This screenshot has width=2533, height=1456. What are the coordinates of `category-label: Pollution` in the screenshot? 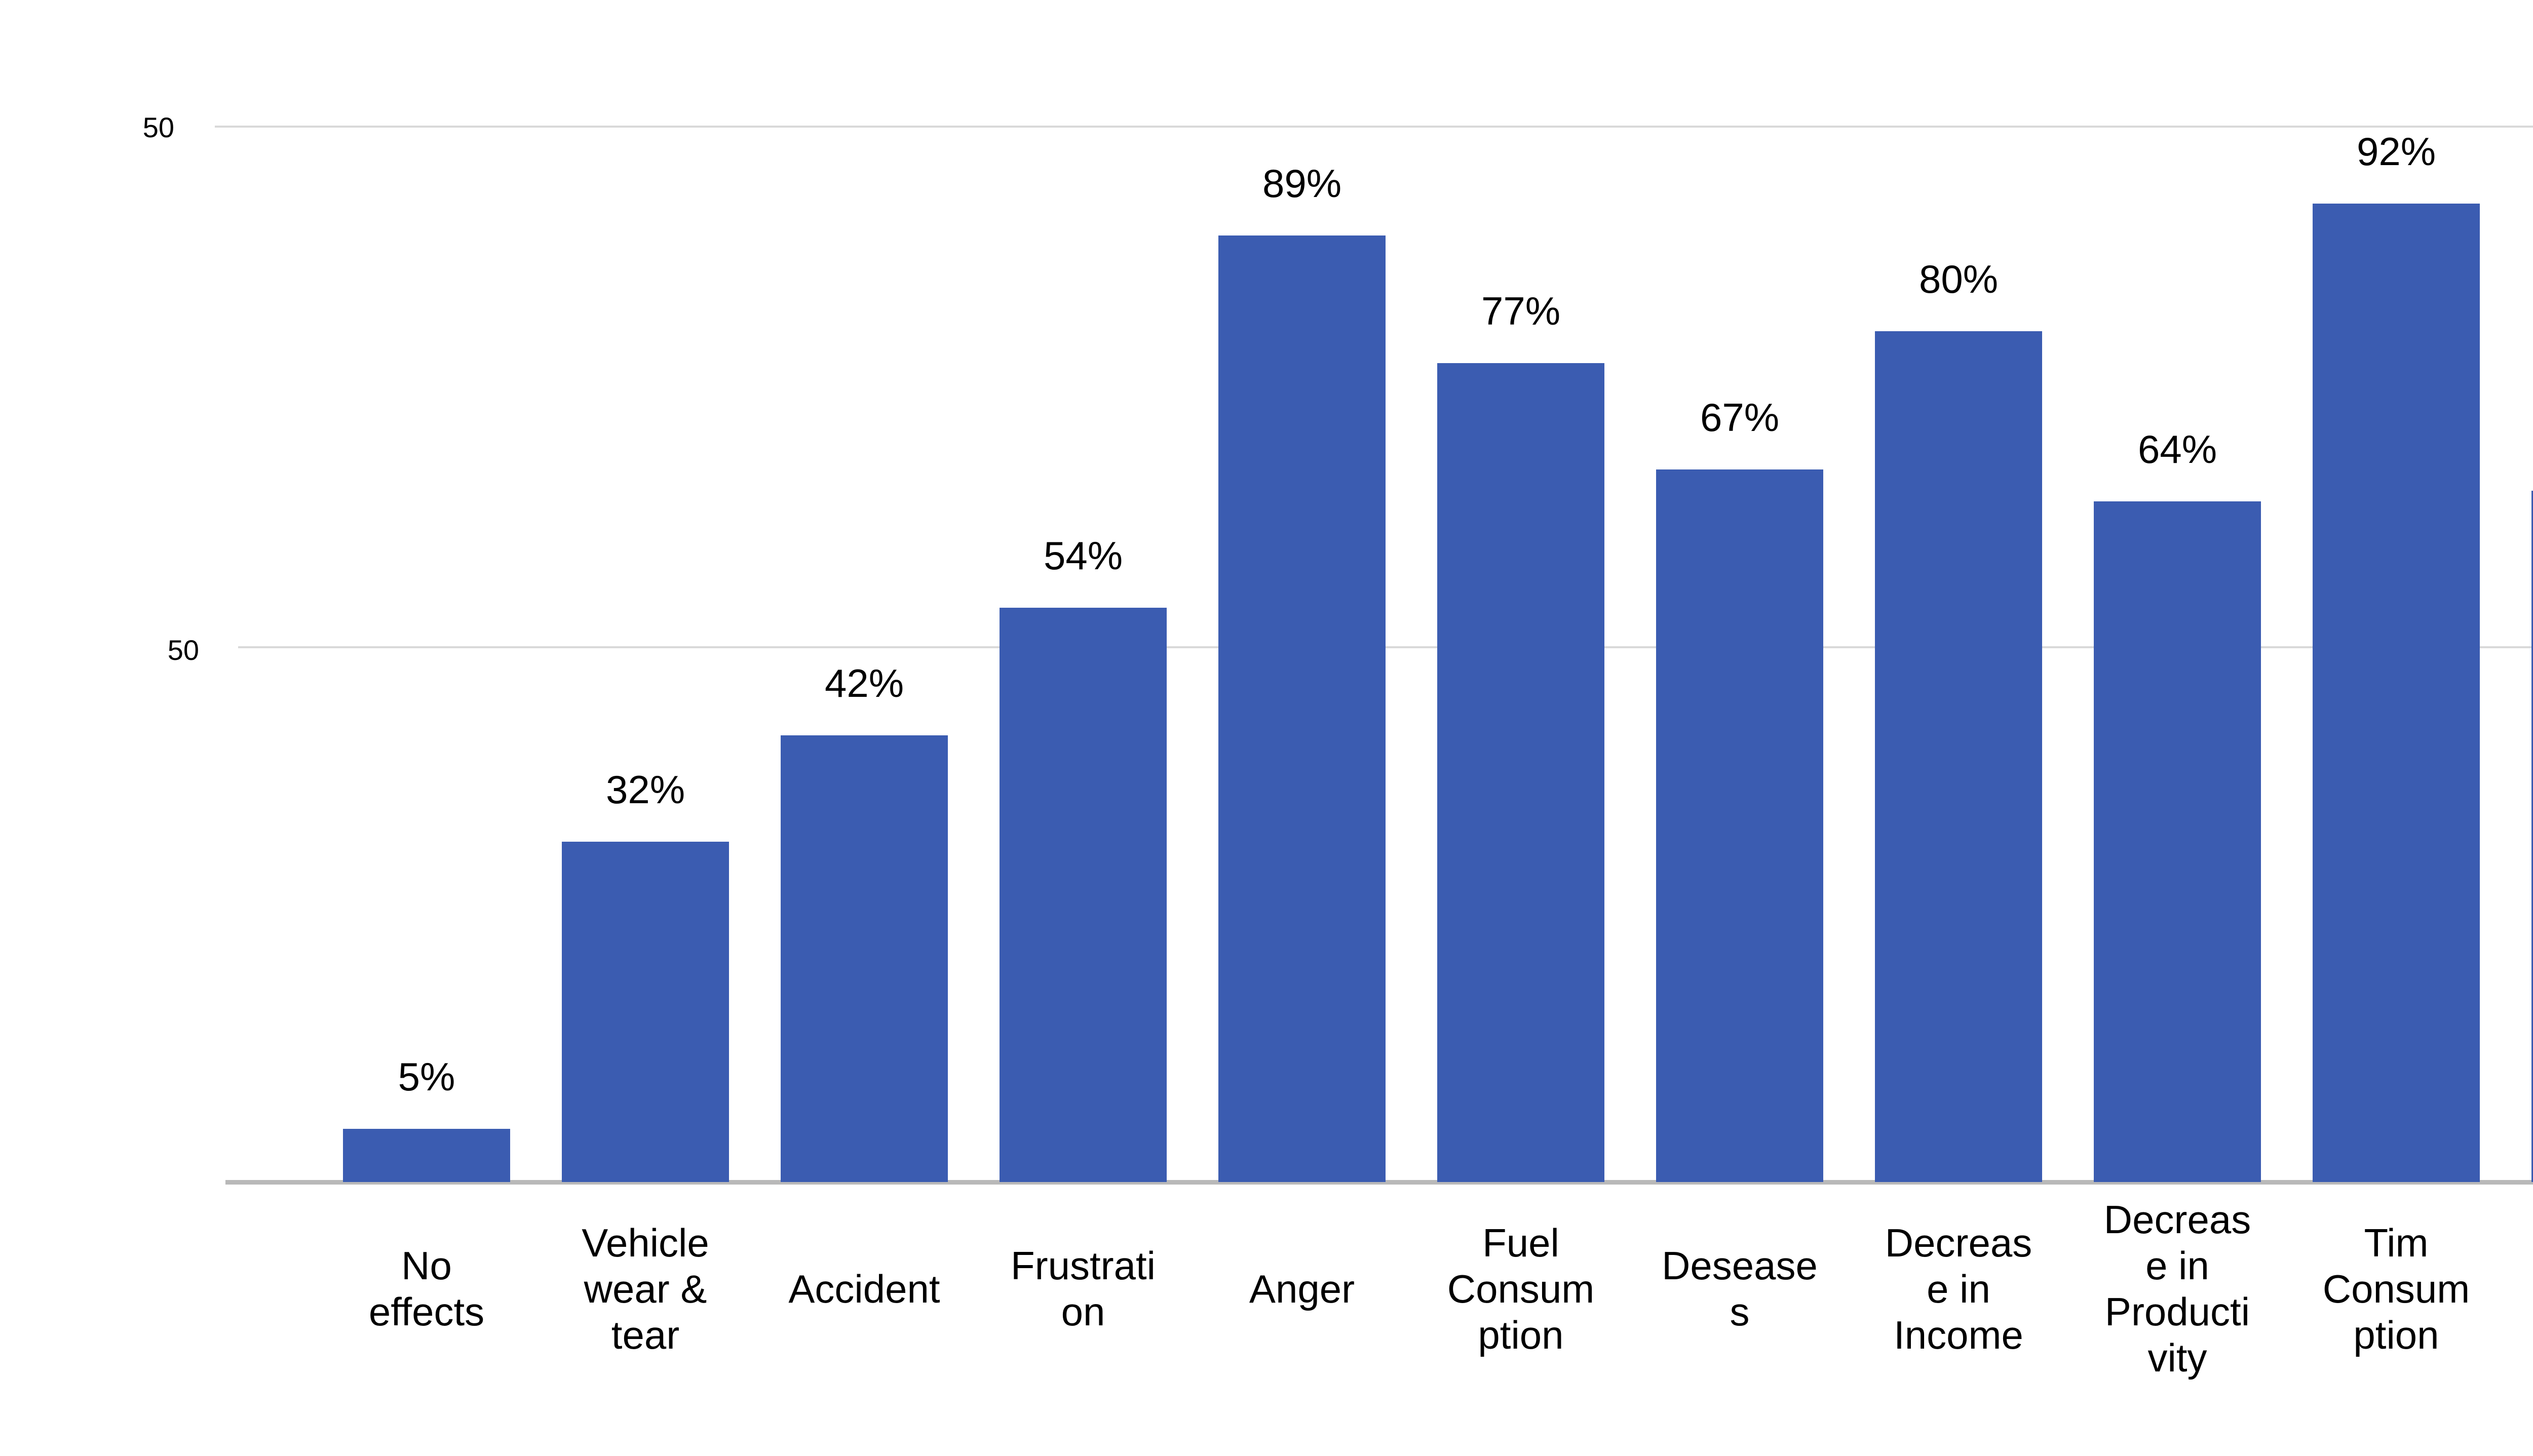 It's located at (2518, 1289).